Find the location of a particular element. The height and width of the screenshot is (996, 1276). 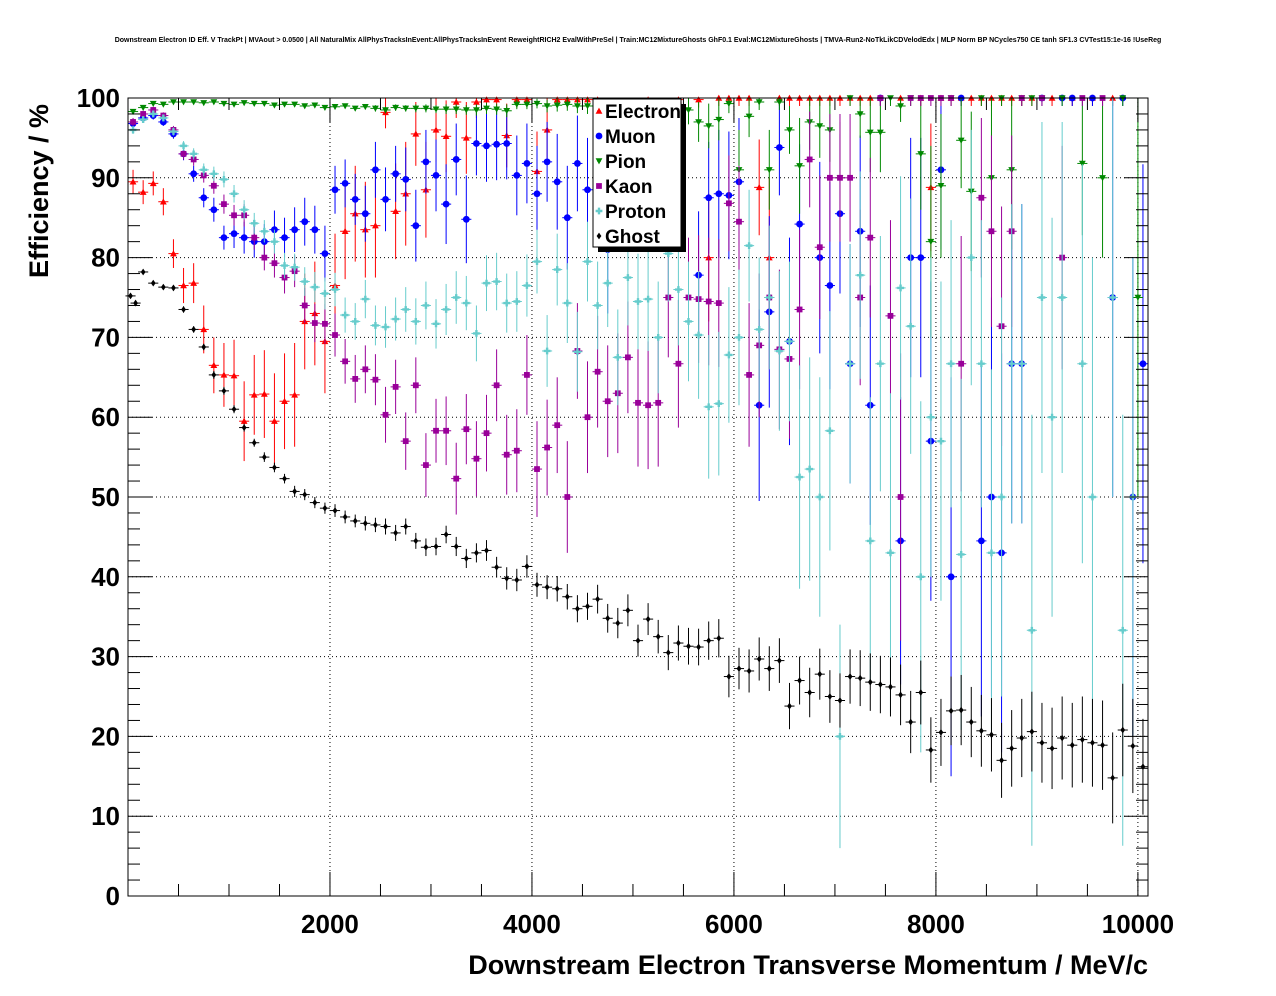

legend-marker-muon is located at coordinates (599, 136).